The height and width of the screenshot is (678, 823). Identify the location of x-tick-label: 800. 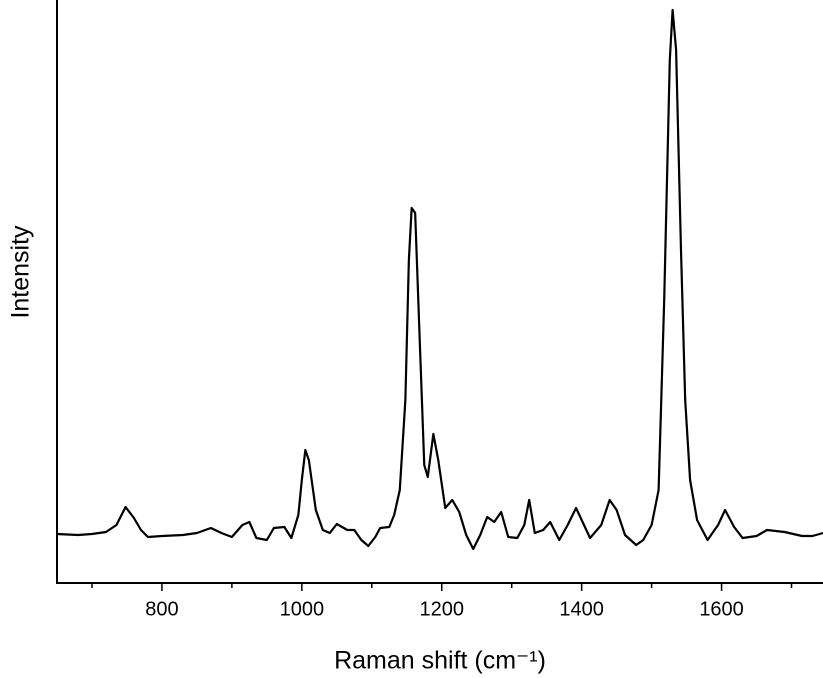
(161, 609).